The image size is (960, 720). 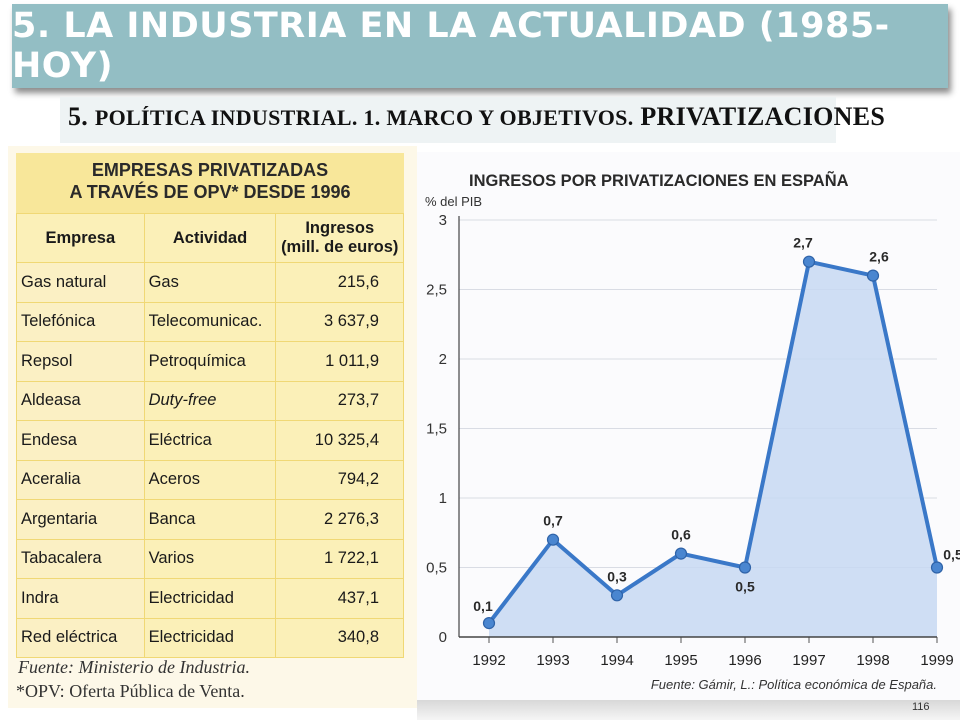 What do you see at coordinates (339, 519) in the screenshot?
I see `ingresos-cell: 2 276,3` at bounding box center [339, 519].